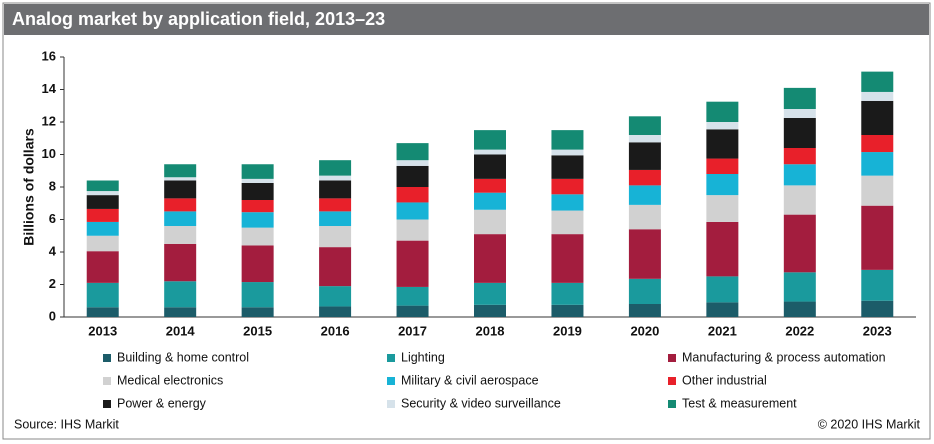  I want to click on legend-label: Medical electronics, so click(170, 380).